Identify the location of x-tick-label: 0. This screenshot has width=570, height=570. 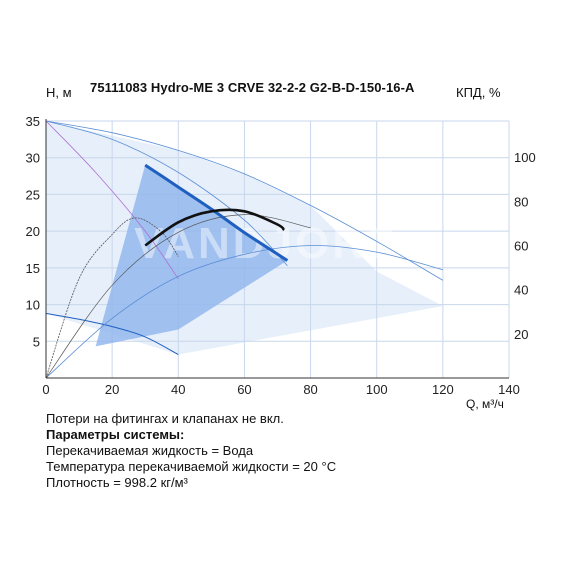
(45, 389).